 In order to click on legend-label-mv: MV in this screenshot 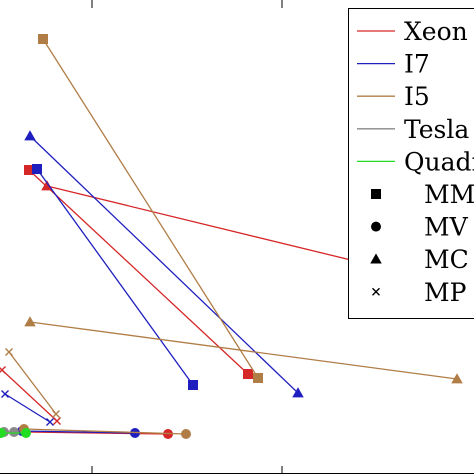, I will do `click(446, 227)`.